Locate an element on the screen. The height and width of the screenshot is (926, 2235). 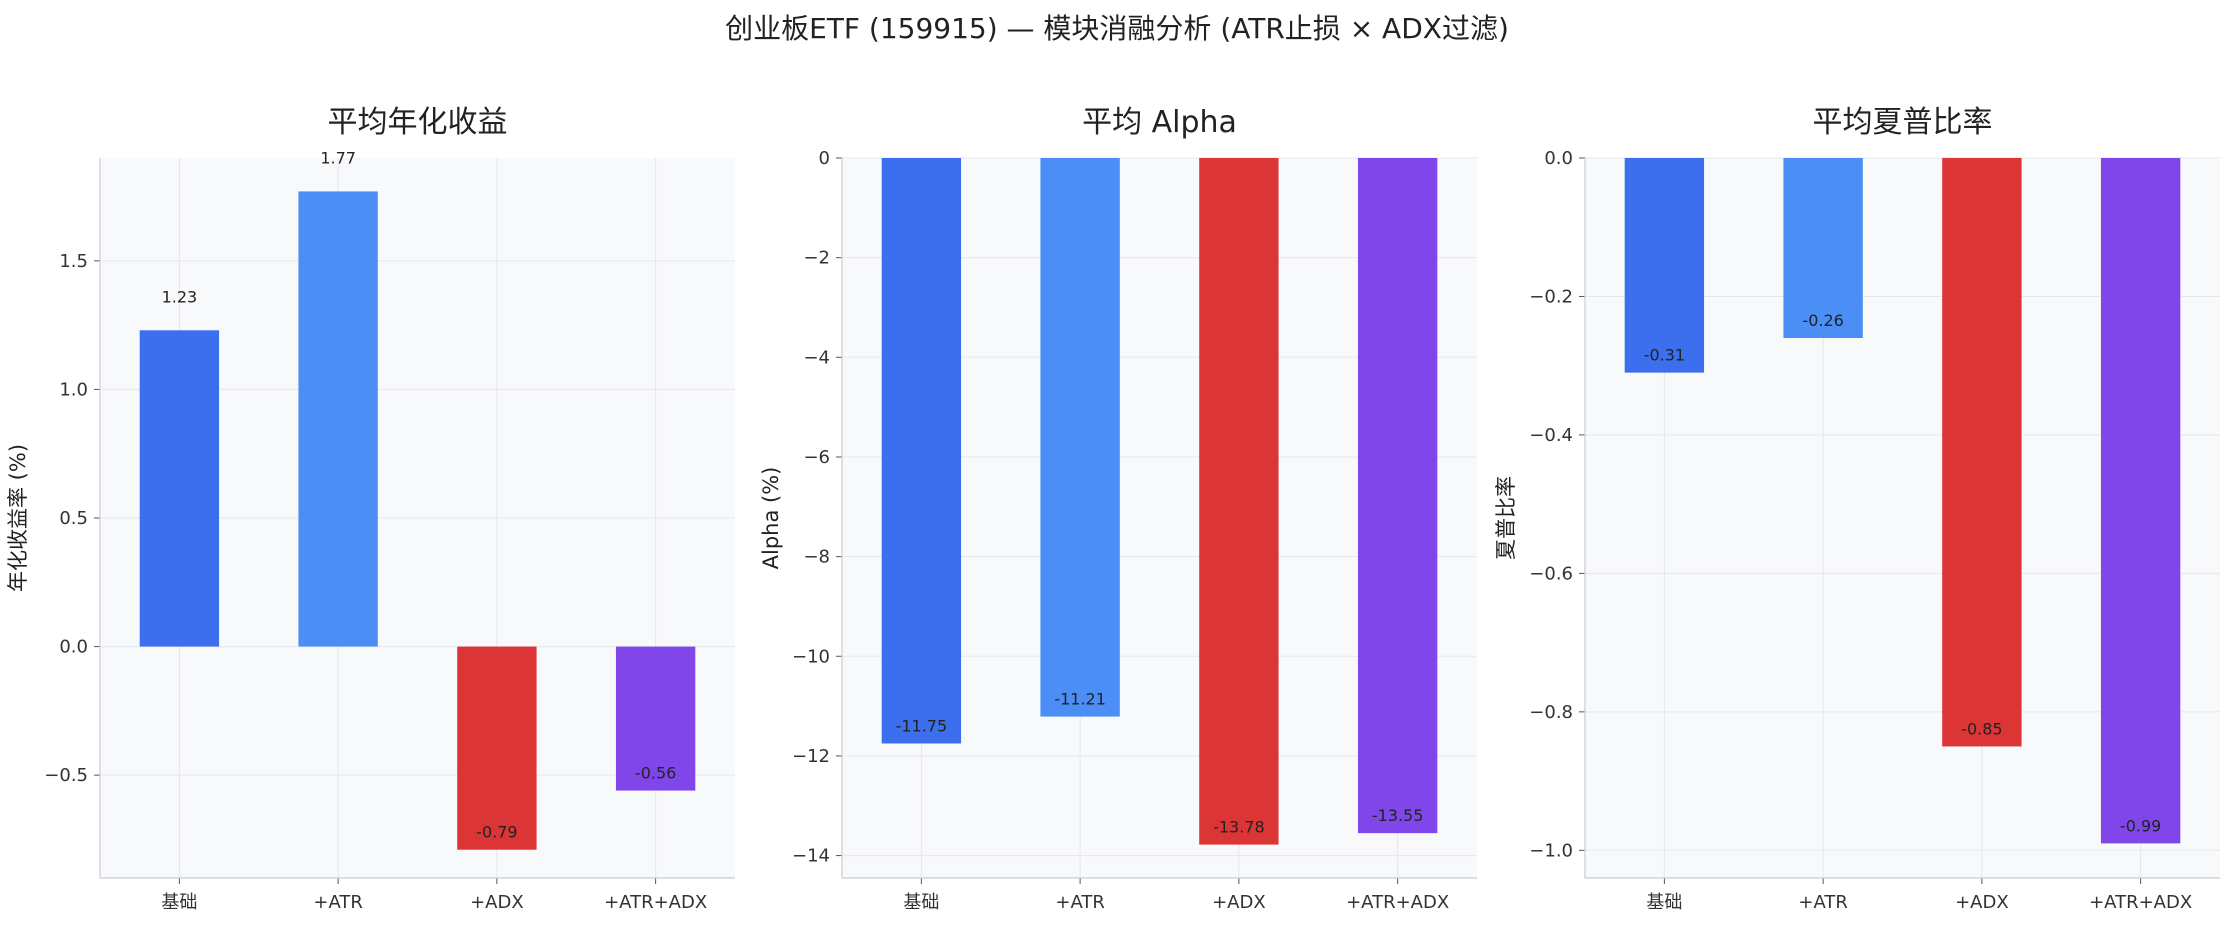
y-tick-label: −8 is located at coordinates (816, 557).